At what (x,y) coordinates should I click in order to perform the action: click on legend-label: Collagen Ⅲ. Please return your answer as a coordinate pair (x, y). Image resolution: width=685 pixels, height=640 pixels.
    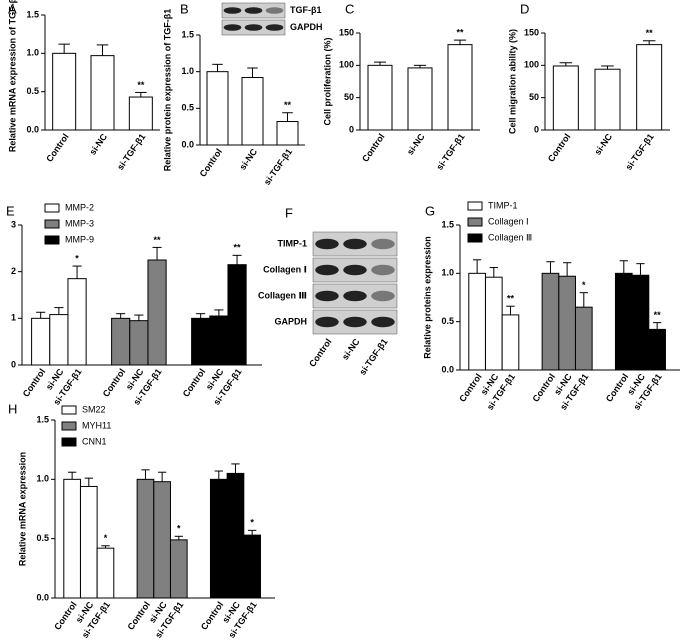
    Looking at the image, I should click on (510, 237).